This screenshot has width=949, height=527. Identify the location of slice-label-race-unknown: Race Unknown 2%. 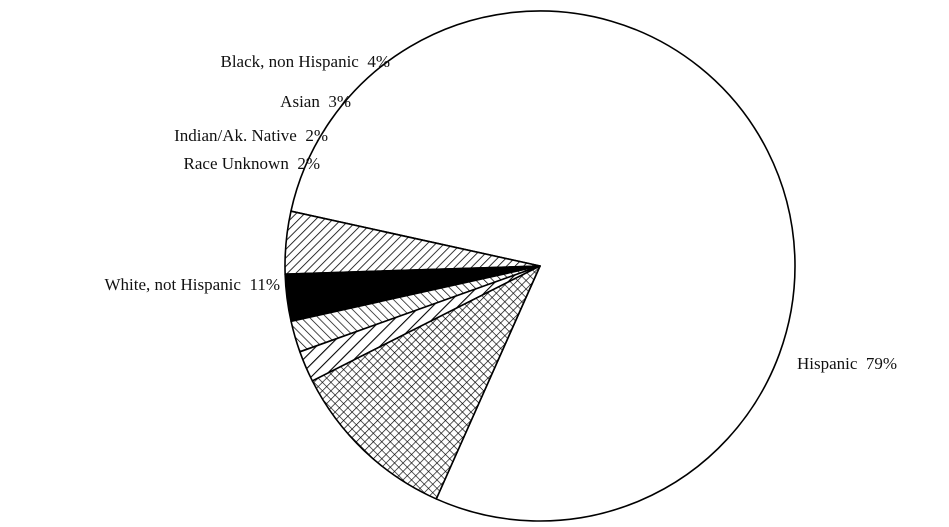
(252, 163).